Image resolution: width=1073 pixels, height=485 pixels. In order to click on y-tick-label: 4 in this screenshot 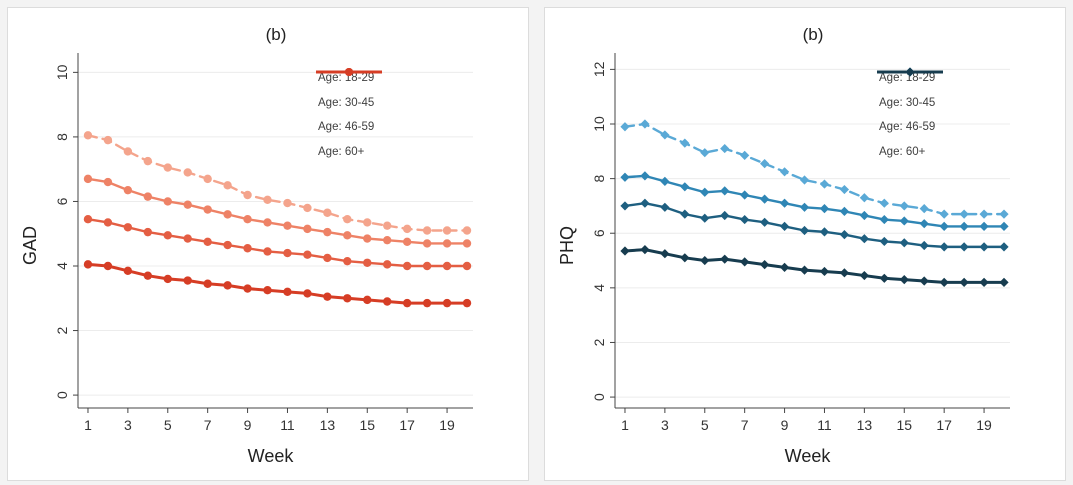, I will do `click(62, 266)`.